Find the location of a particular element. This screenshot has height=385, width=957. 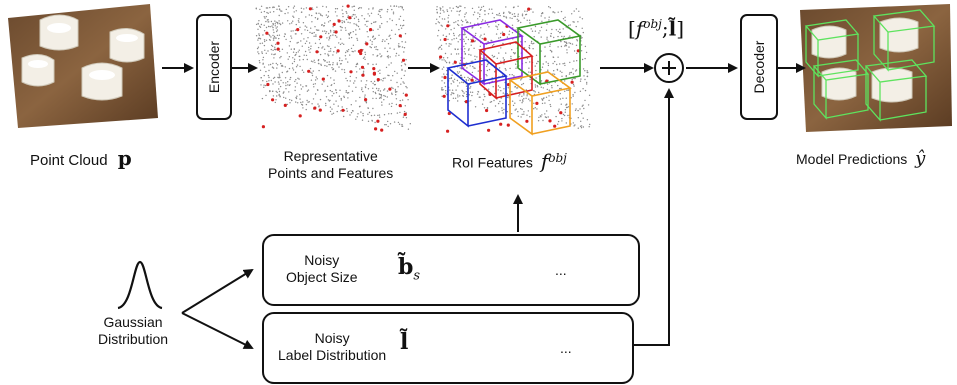

roi-box-red is located at coordinates (506, 70).